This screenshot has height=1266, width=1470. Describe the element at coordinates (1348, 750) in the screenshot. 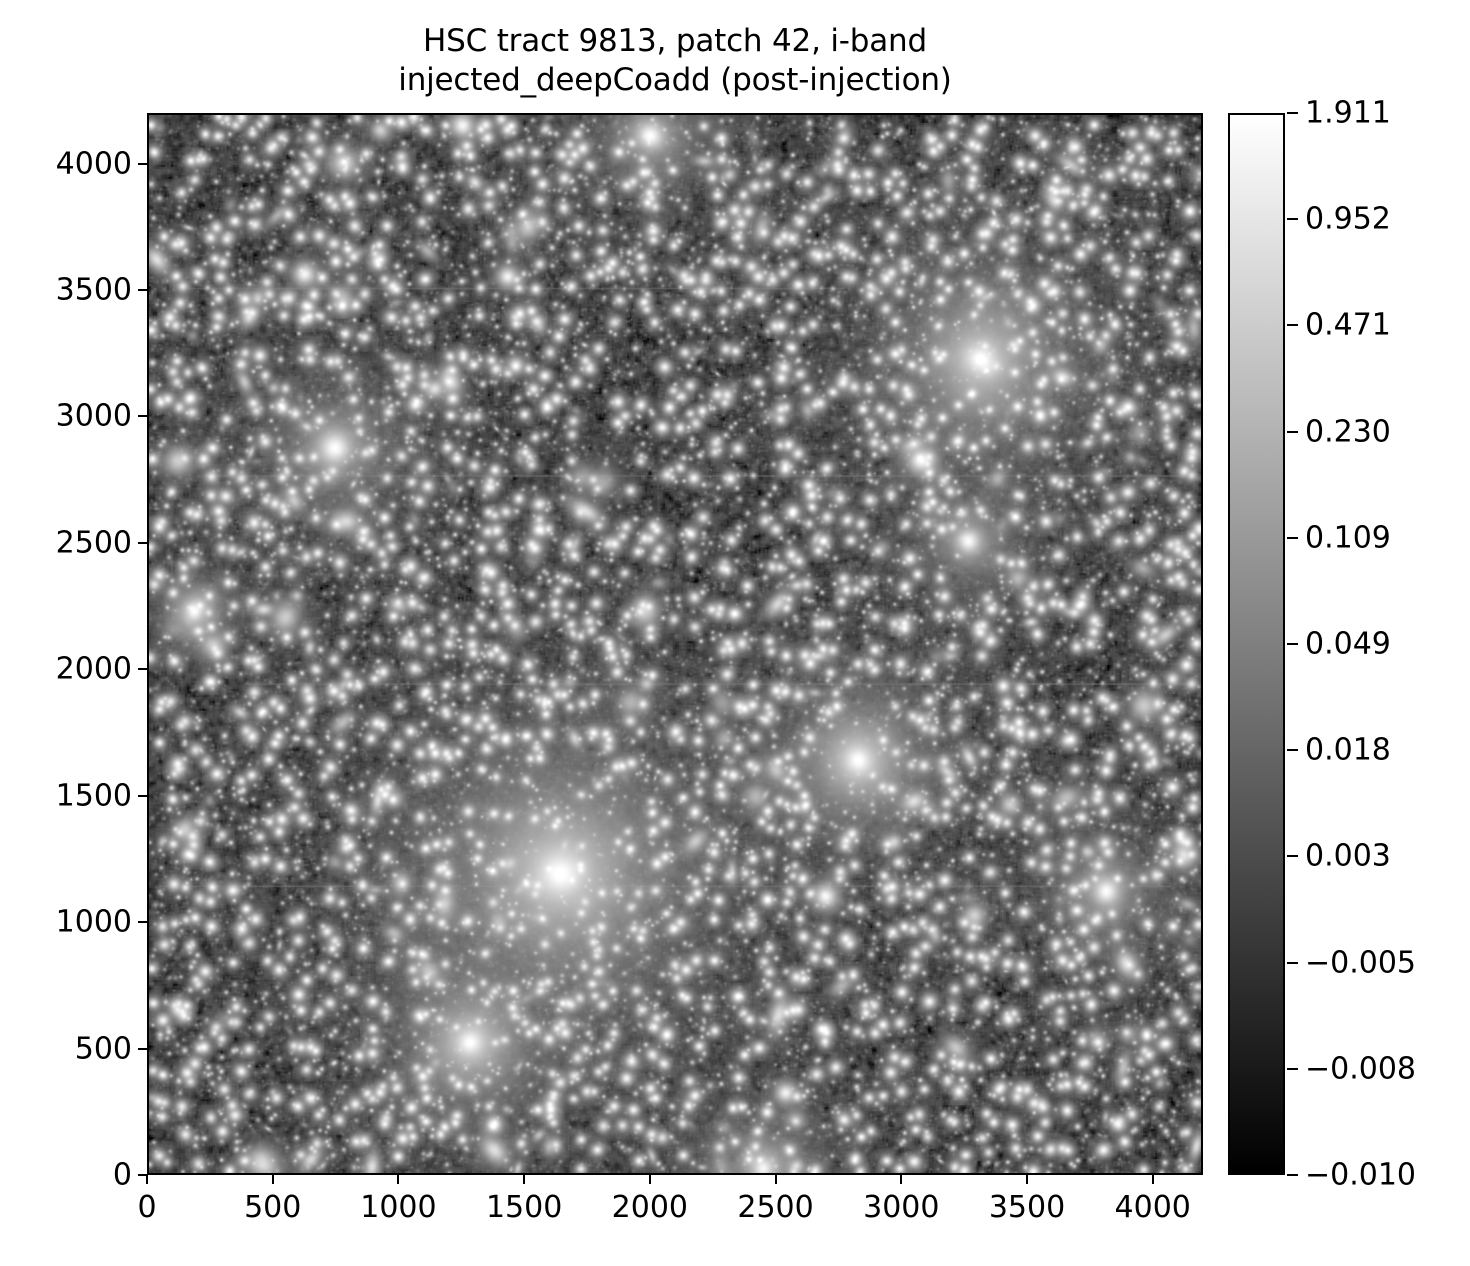

I see `colorbar-tick-label: 0.018` at that location.